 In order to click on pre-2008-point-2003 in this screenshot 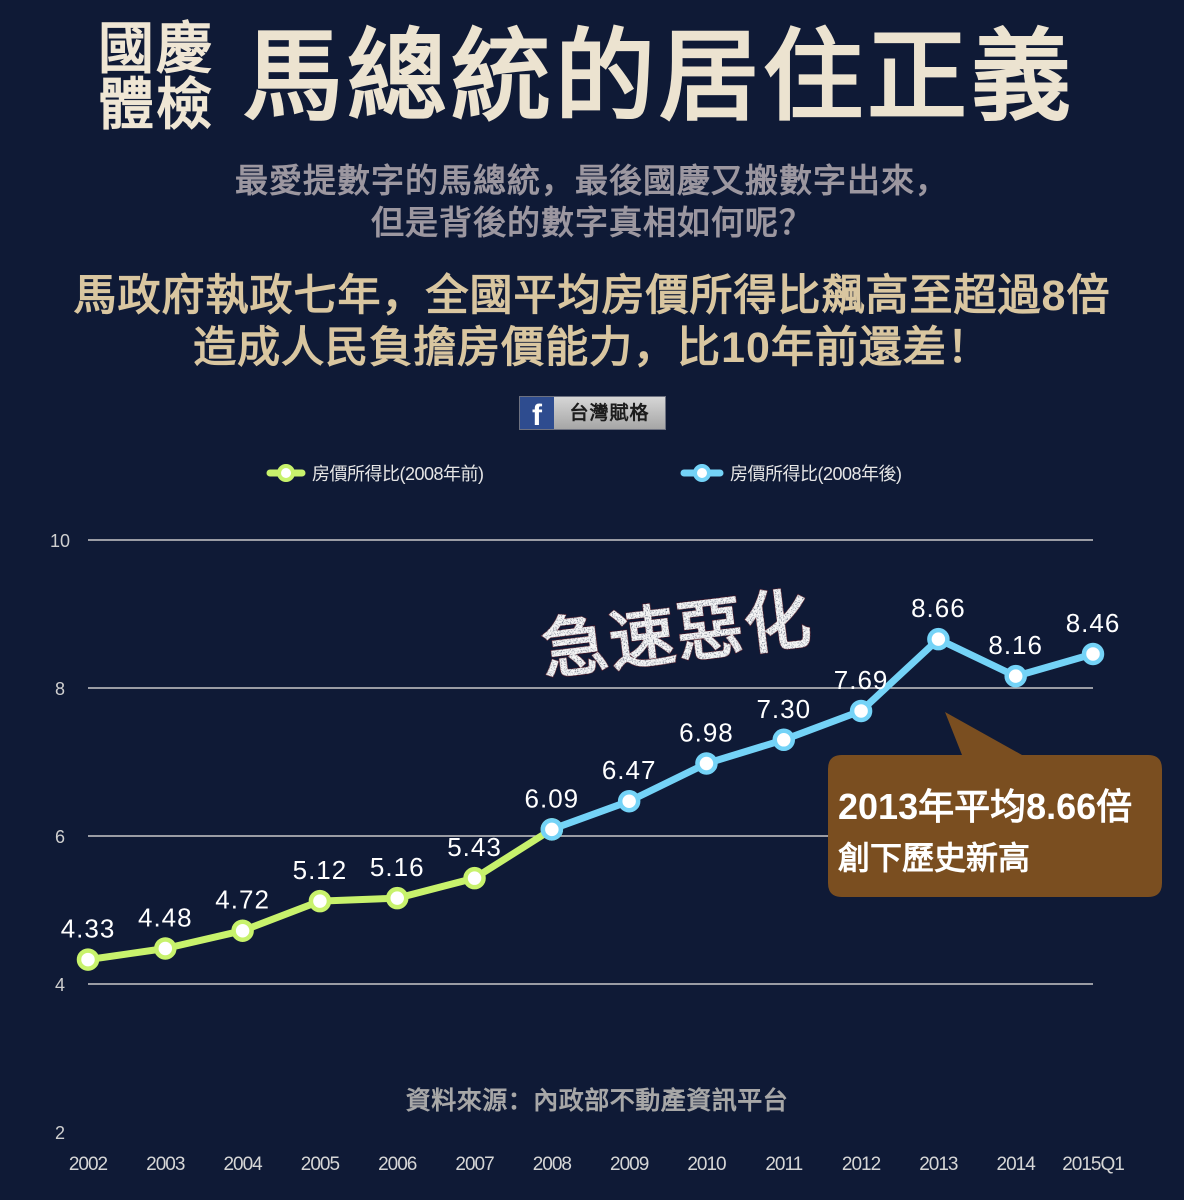, I will do `click(165, 948)`.